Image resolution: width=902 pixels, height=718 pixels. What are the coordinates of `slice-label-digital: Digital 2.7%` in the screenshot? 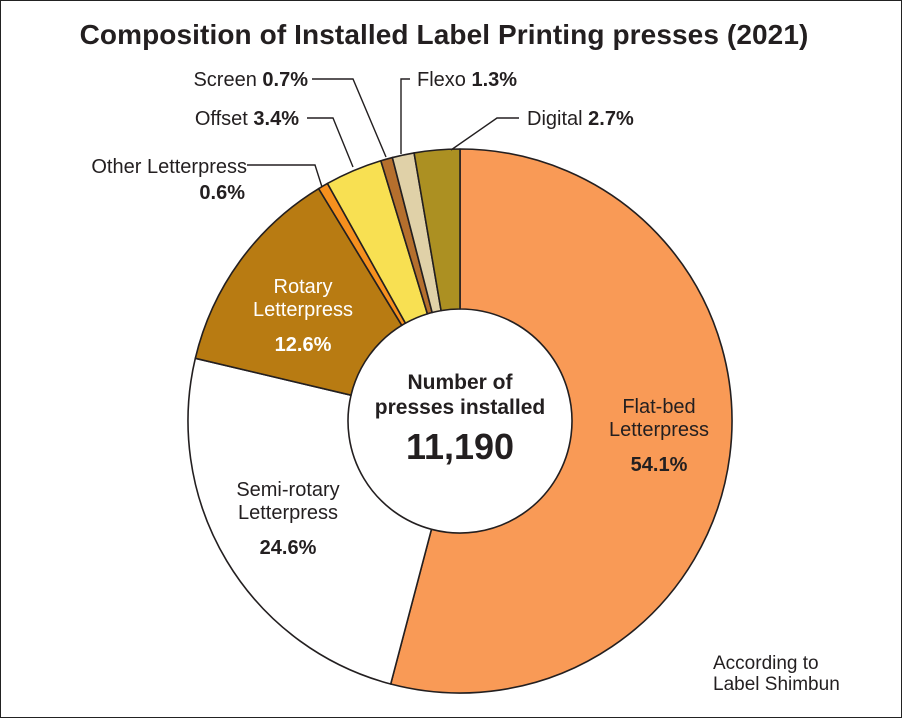 It's located at (580, 119).